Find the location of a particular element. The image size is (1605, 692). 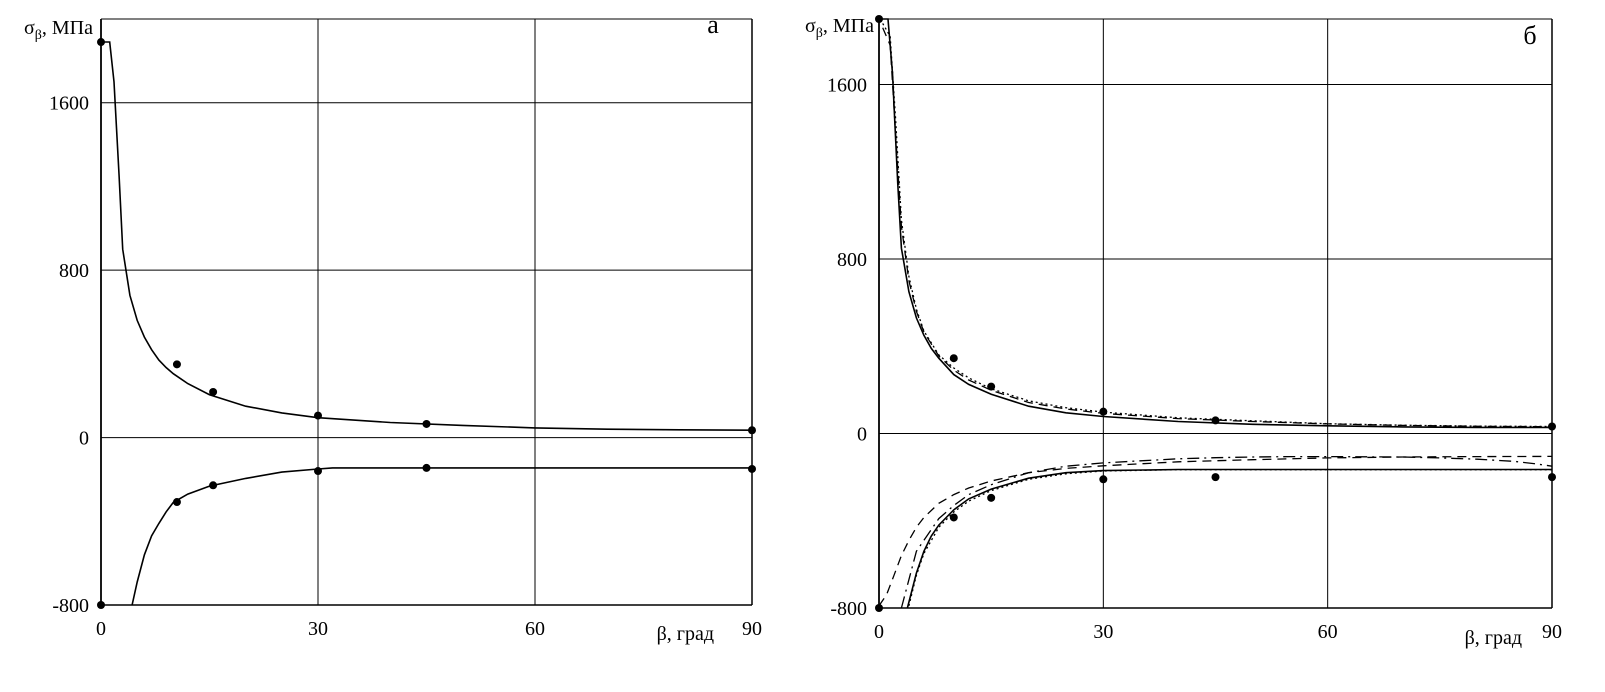

series-line-dotted is located at coordinates (1230, 537).